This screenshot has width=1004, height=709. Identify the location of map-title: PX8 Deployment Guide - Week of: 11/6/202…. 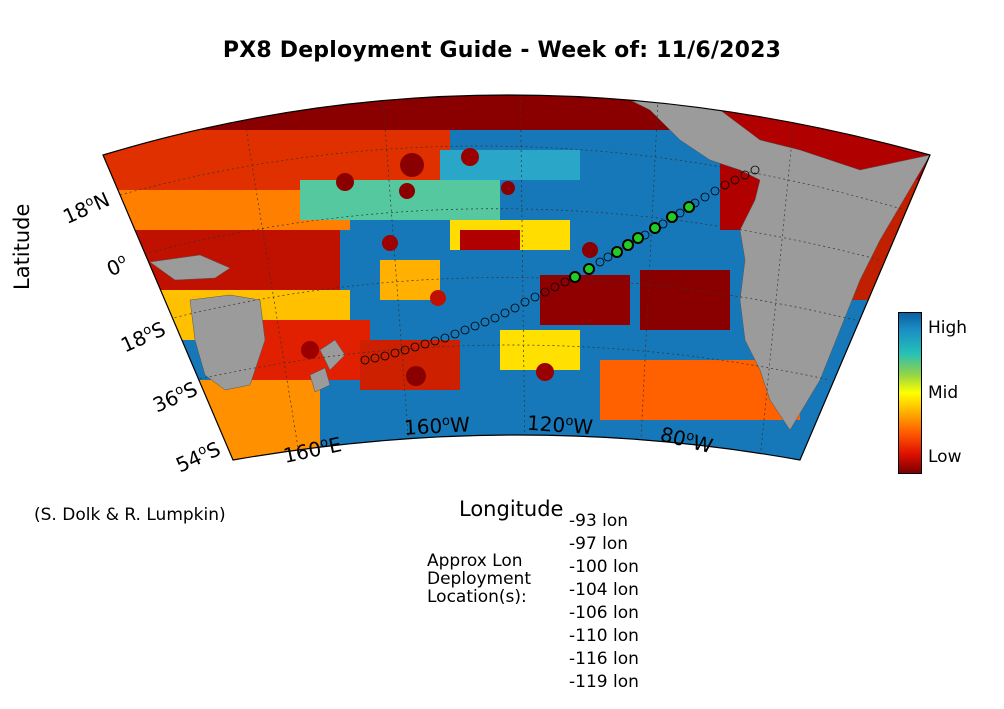
(502, 50).